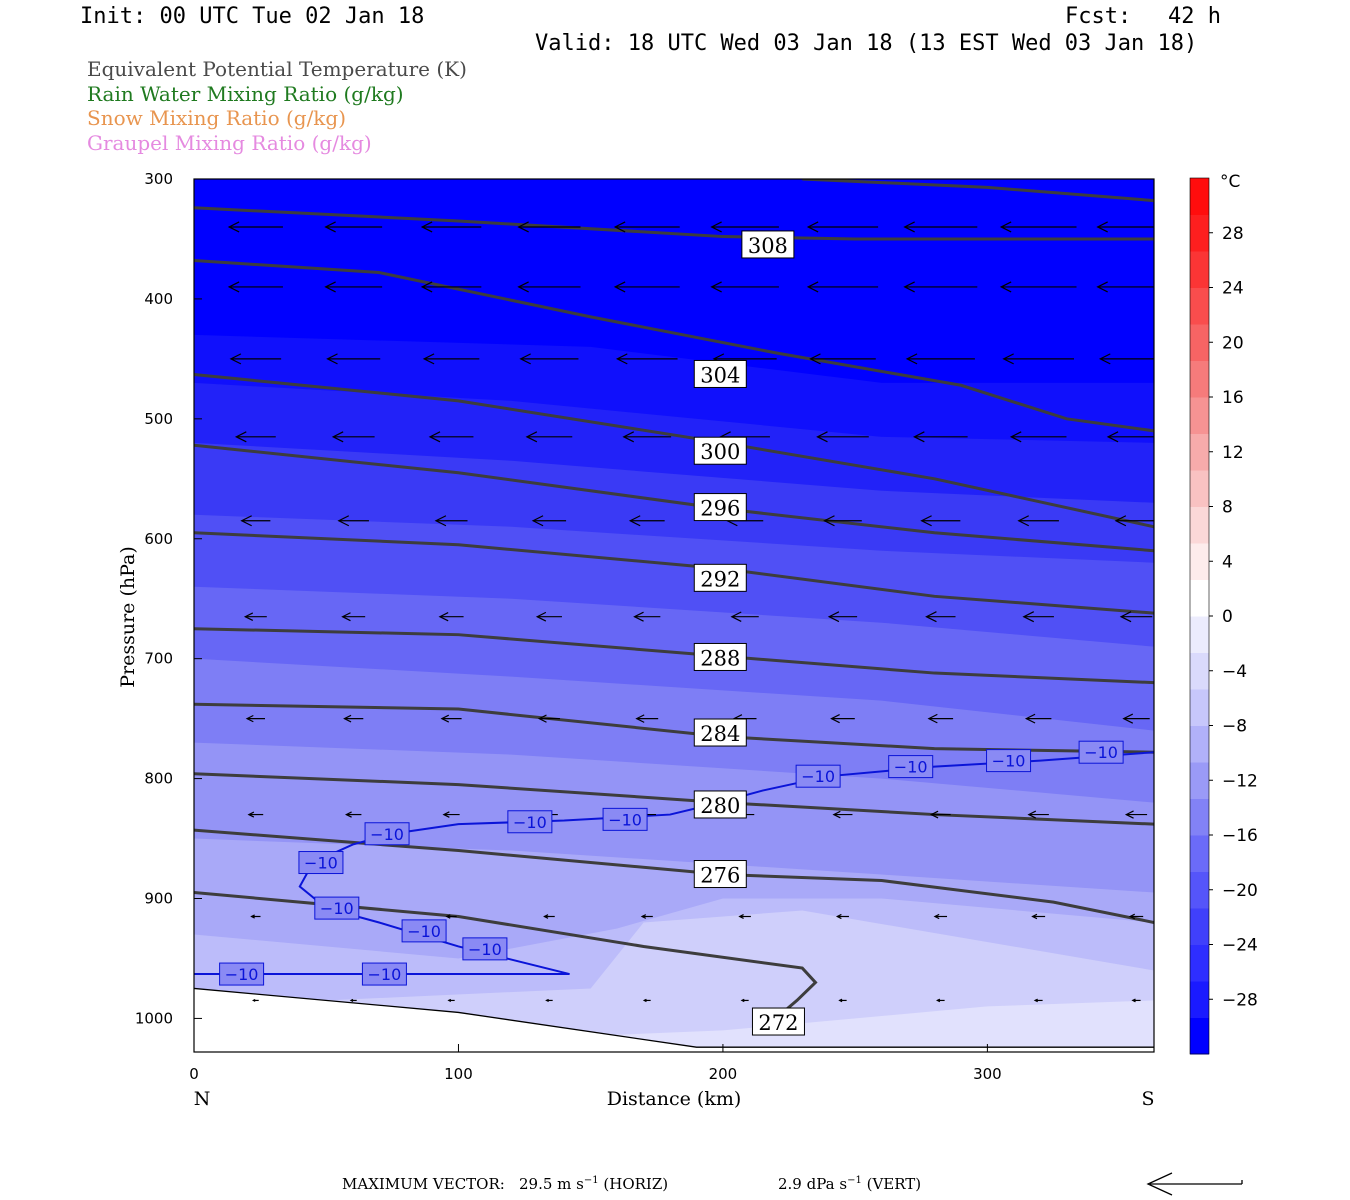  I want to click on theta-e-contour, so click(506, 955).